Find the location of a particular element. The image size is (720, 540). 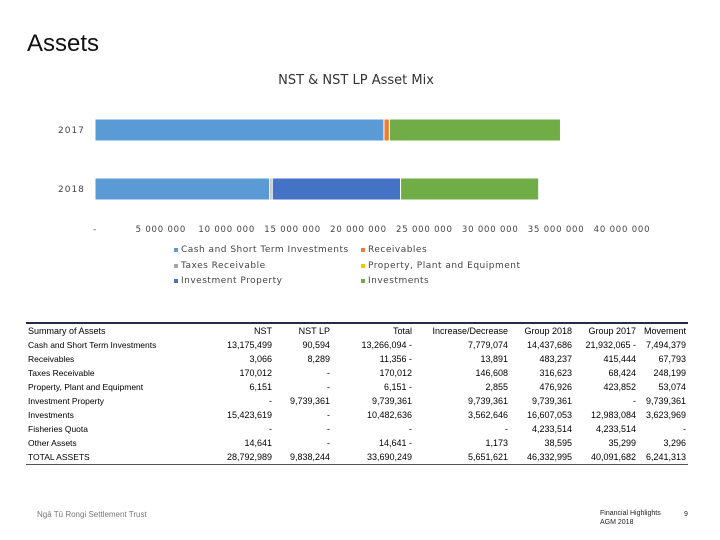

table-cell: 33,690,249 is located at coordinates (373, 457).